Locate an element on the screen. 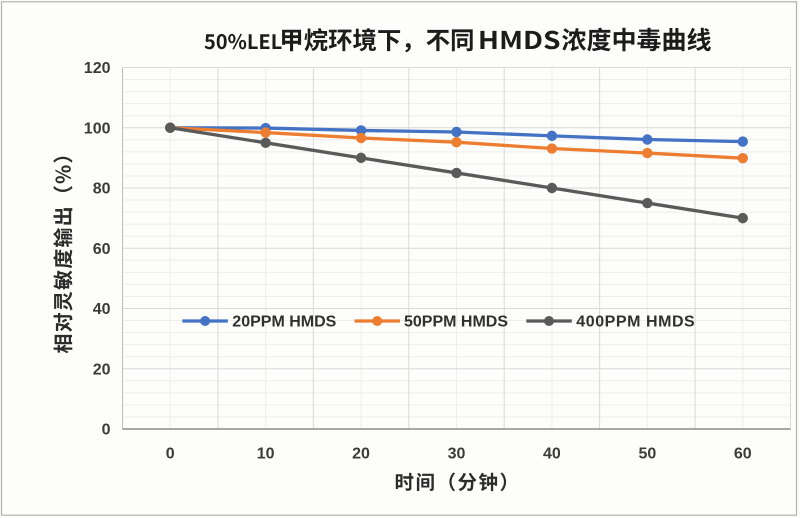 The height and width of the screenshot is (518, 800). svg-text: 100 is located at coordinates (97, 128).